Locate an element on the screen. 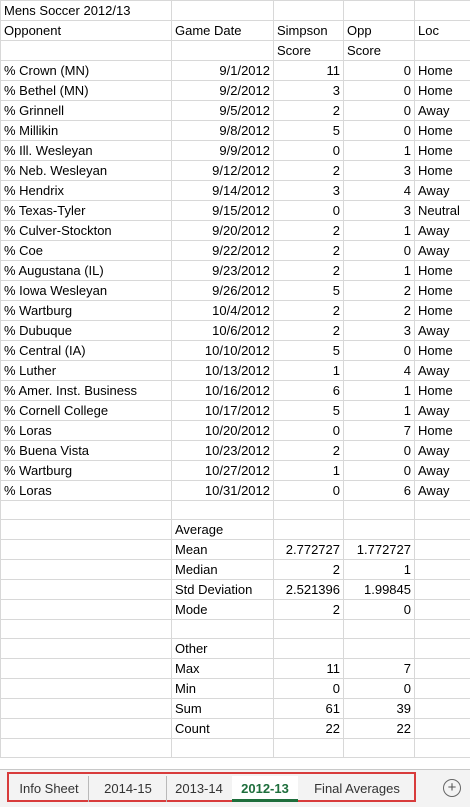 The image size is (470, 807). opponent-cell: % Augustana (IL) is located at coordinates (86, 271).